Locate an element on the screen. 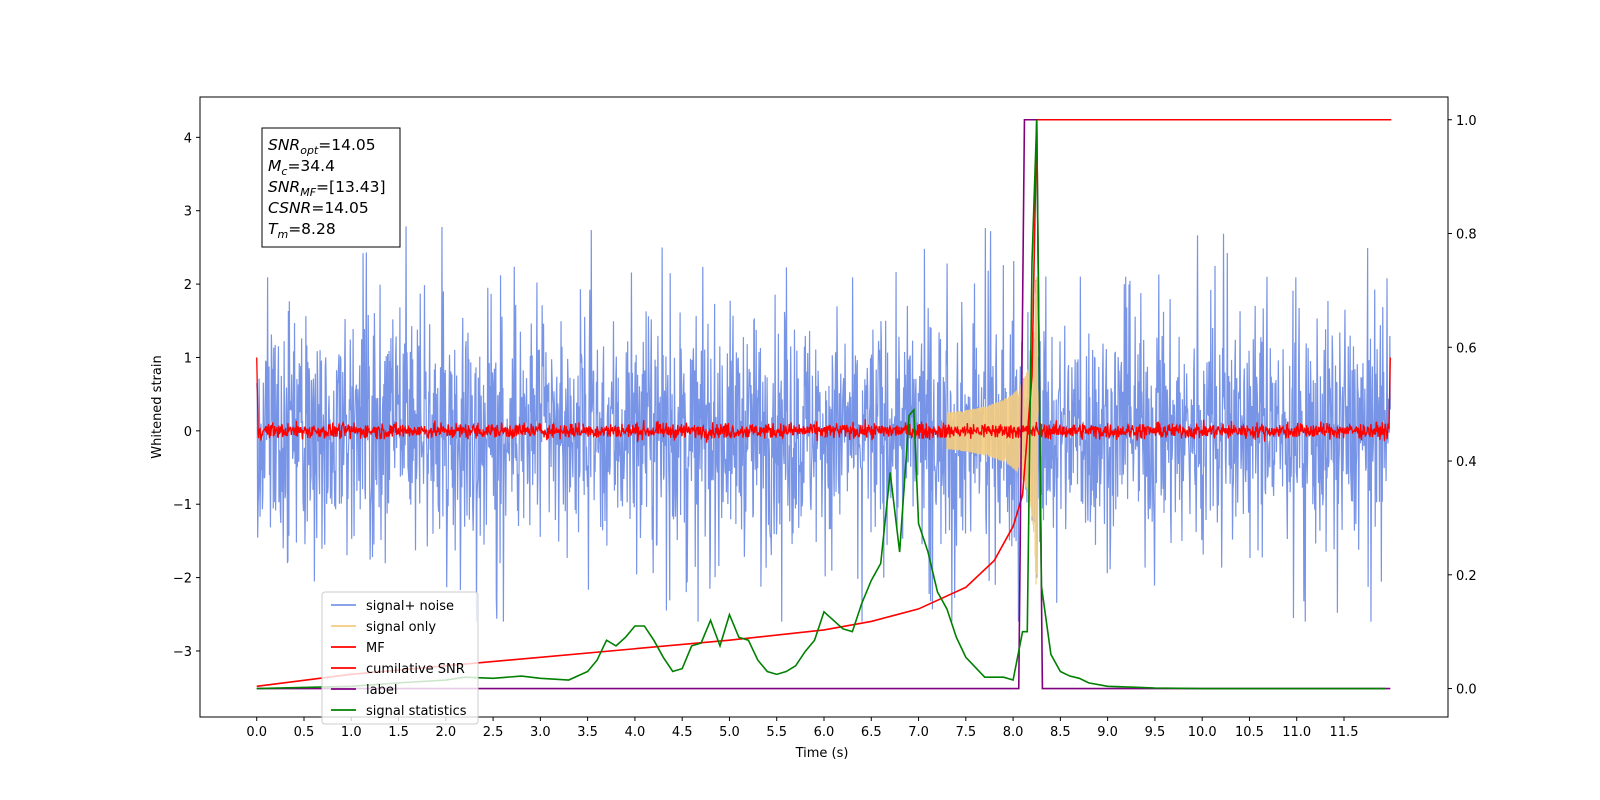  legend-frame is located at coordinates (400, 658).